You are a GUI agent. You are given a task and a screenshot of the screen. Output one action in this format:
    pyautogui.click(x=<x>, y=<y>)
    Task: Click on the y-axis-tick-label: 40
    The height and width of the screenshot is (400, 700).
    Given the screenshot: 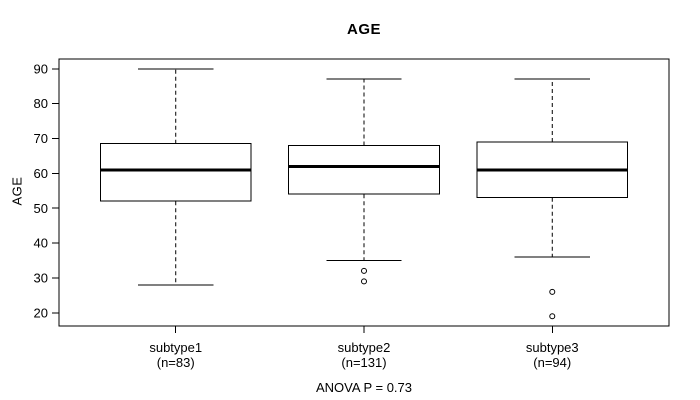 What is the action you would take?
    pyautogui.click(x=41, y=243)
    